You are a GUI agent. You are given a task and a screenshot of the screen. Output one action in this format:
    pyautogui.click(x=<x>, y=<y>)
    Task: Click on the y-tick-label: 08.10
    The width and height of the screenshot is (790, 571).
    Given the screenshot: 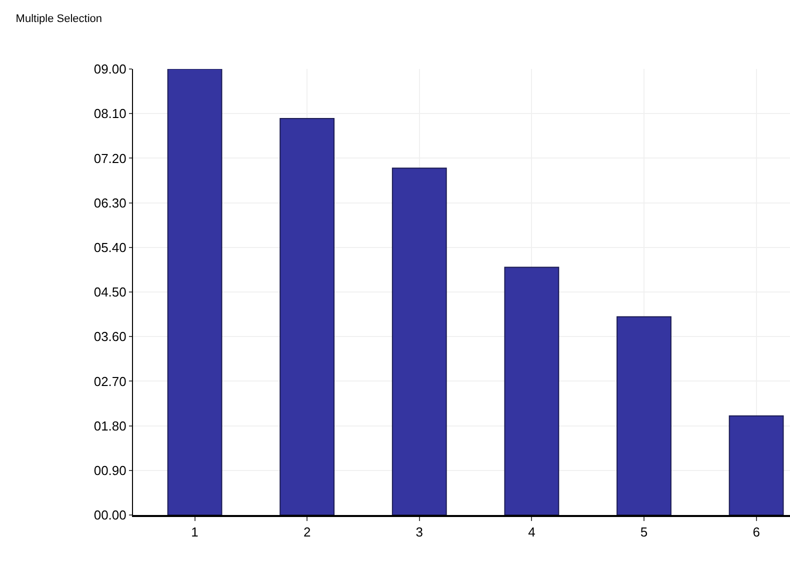 What is the action you would take?
    pyautogui.click(x=110, y=114)
    